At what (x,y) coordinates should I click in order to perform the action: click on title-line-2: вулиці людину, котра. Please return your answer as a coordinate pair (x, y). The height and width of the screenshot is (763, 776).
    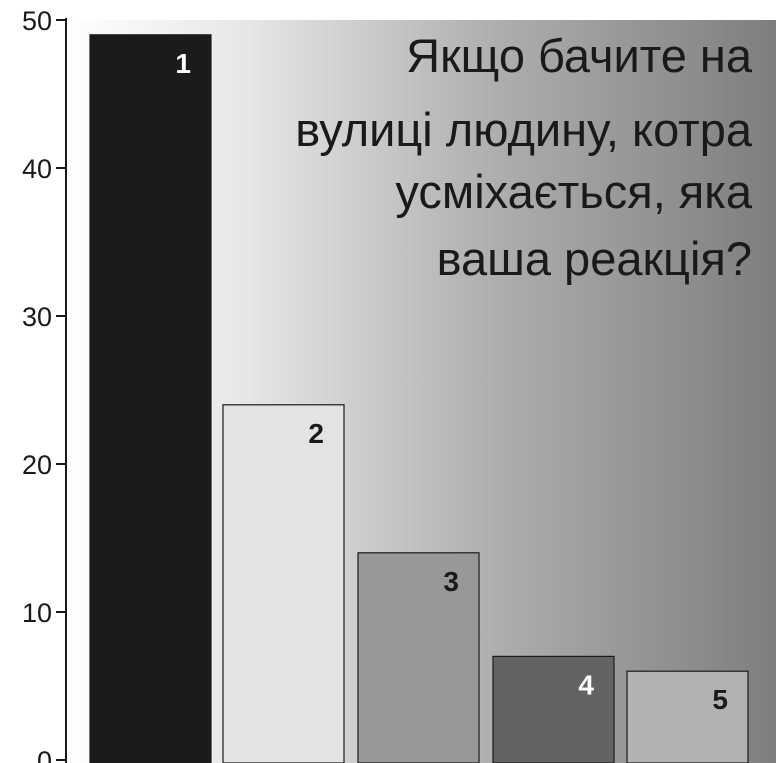
    Looking at the image, I should click on (524, 129).